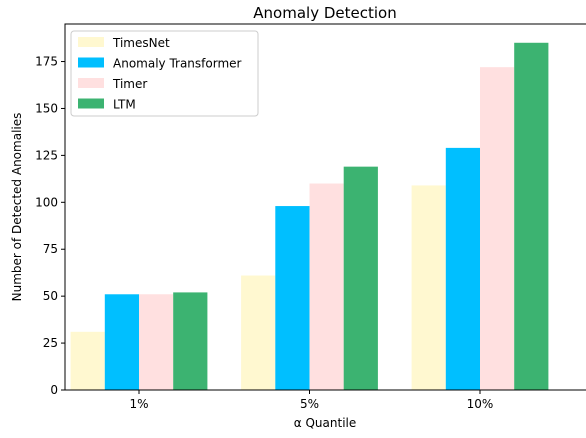 The width and height of the screenshot is (586, 438). Describe the element at coordinates (46, 155) in the screenshot. I see `y-tick-label: 125` at that location.